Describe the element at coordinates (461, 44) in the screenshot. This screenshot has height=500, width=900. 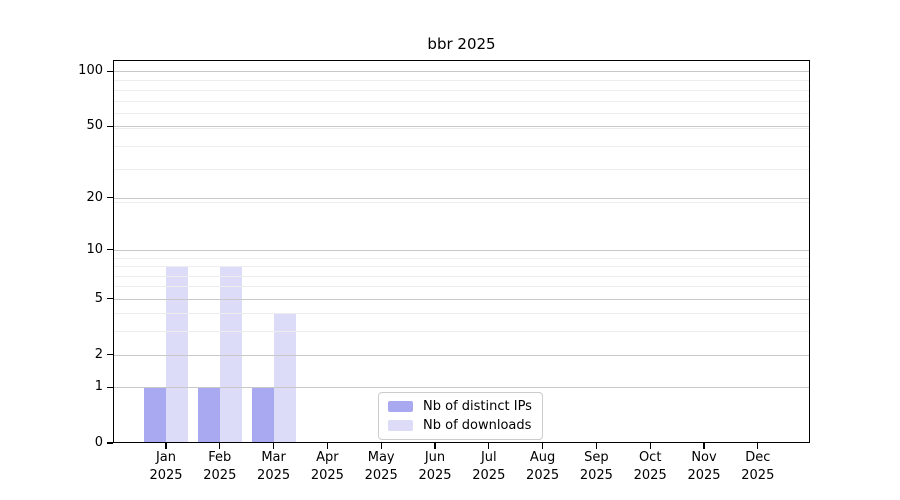
I see `chart-title: bbr 2025` at that location.